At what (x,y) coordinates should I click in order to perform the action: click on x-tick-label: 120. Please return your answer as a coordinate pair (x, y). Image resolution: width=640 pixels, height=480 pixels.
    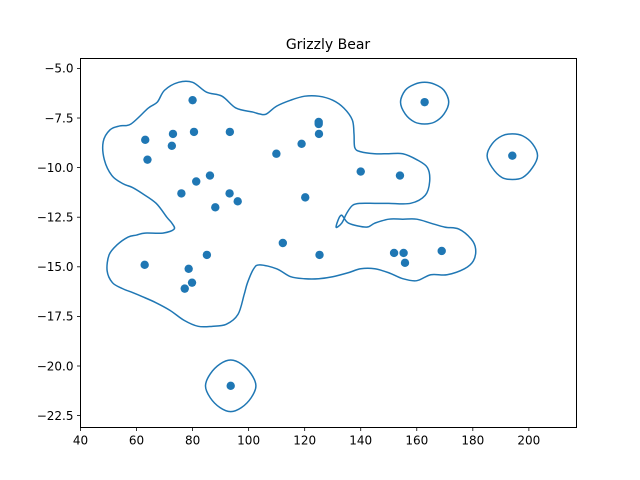
    Looking at the image, I should click on (304, 441).